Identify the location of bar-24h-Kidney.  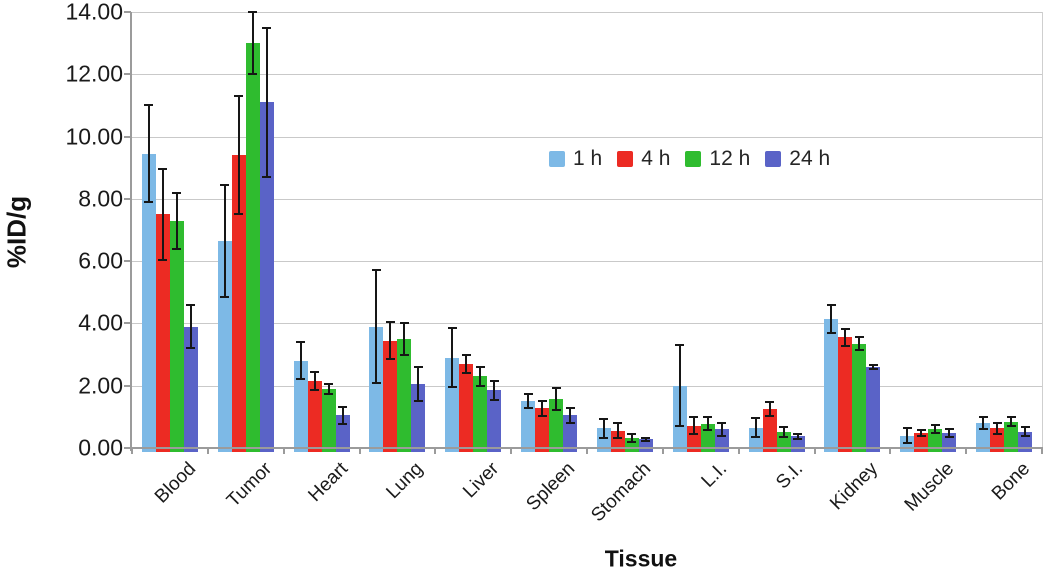
(873, 409).